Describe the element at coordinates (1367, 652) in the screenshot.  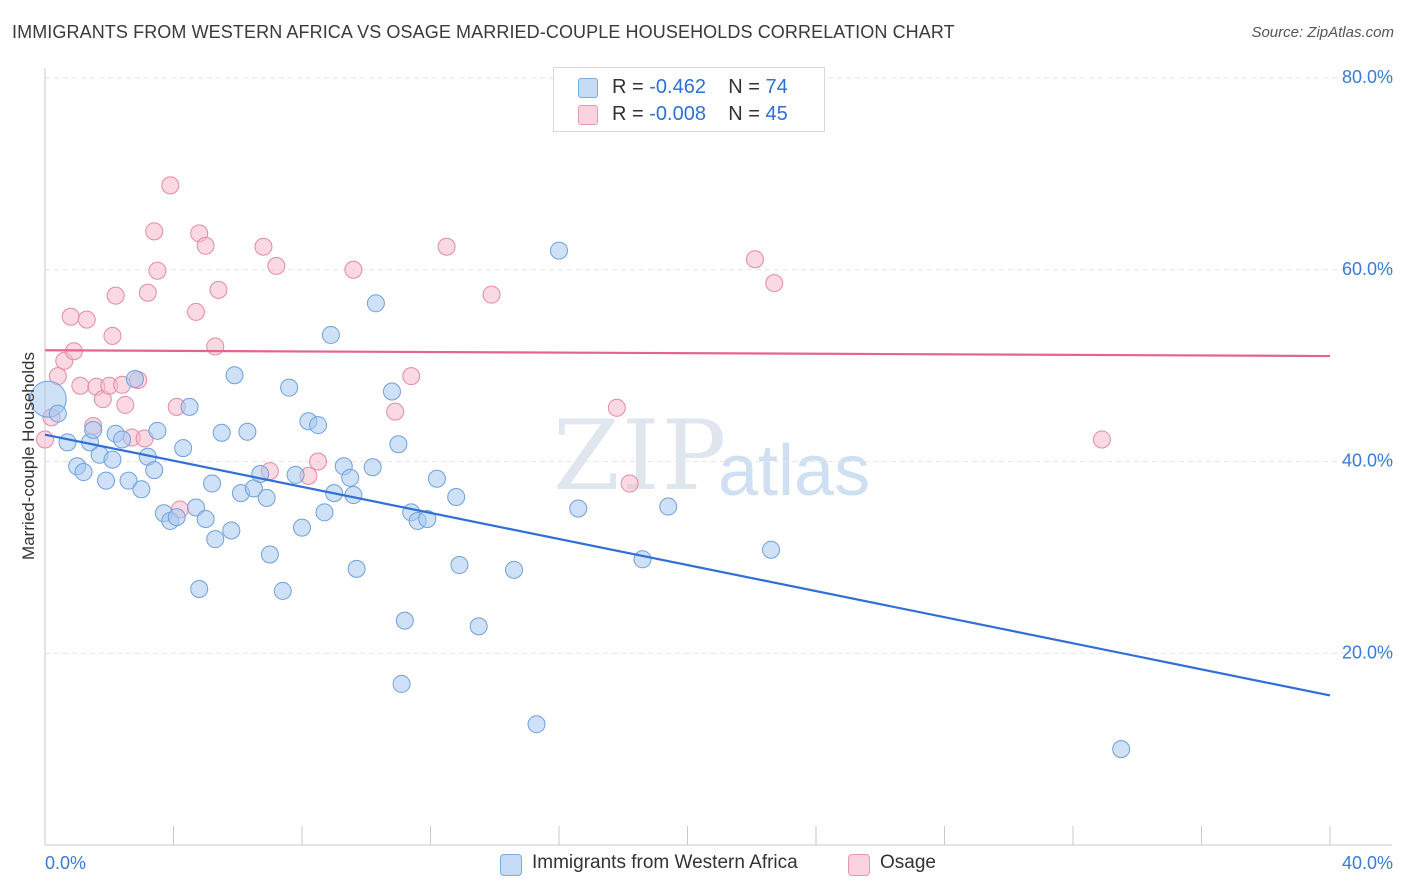
I see `y-tick-label: 20.0%` at that location.